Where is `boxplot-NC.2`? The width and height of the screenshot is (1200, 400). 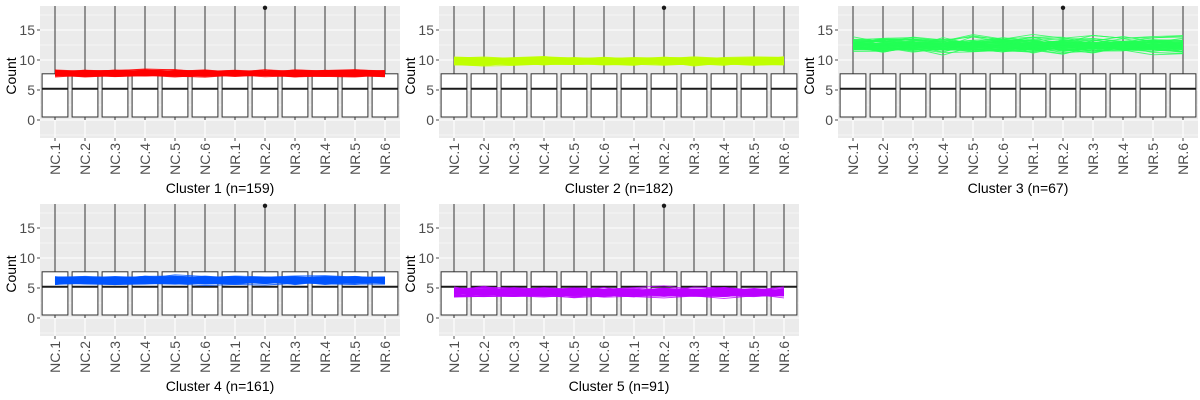
boxplot-NC.2 is located at coordinates (484, 63).